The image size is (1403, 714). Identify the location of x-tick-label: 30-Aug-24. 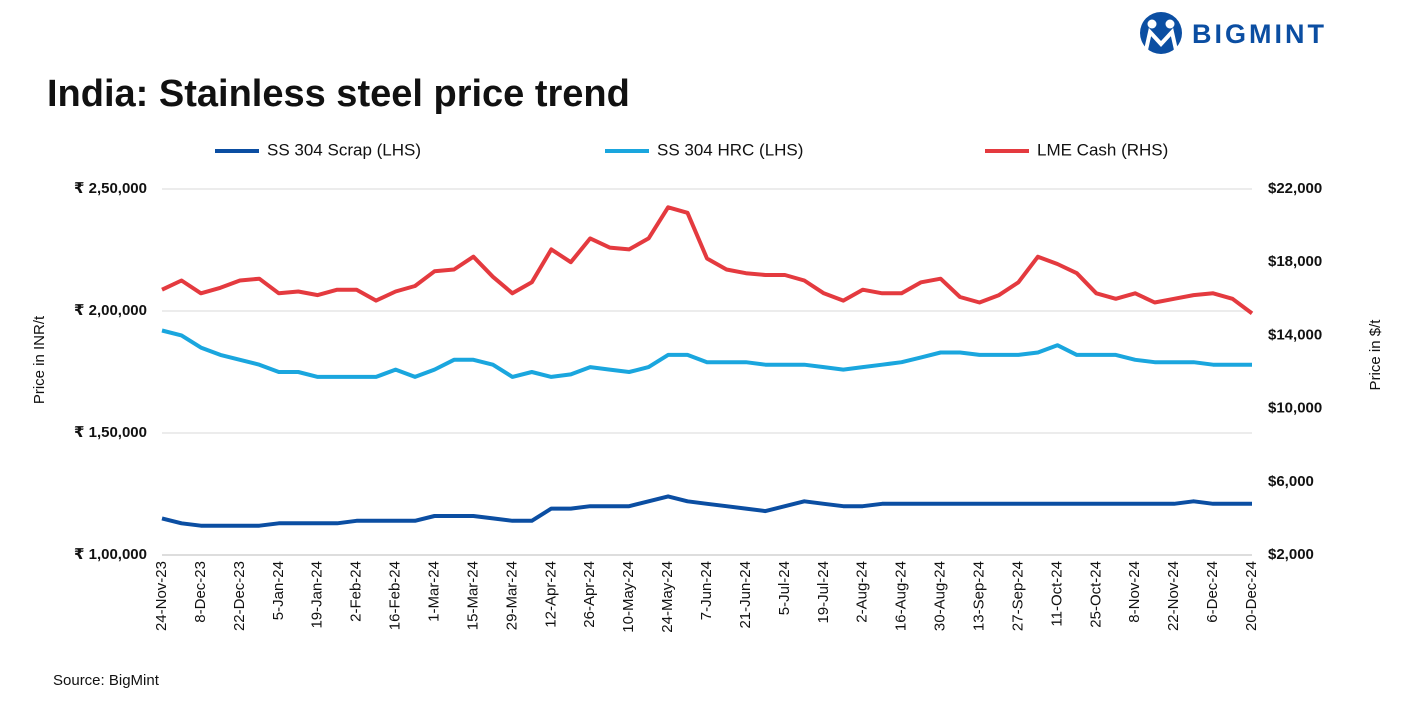
(940, 596).